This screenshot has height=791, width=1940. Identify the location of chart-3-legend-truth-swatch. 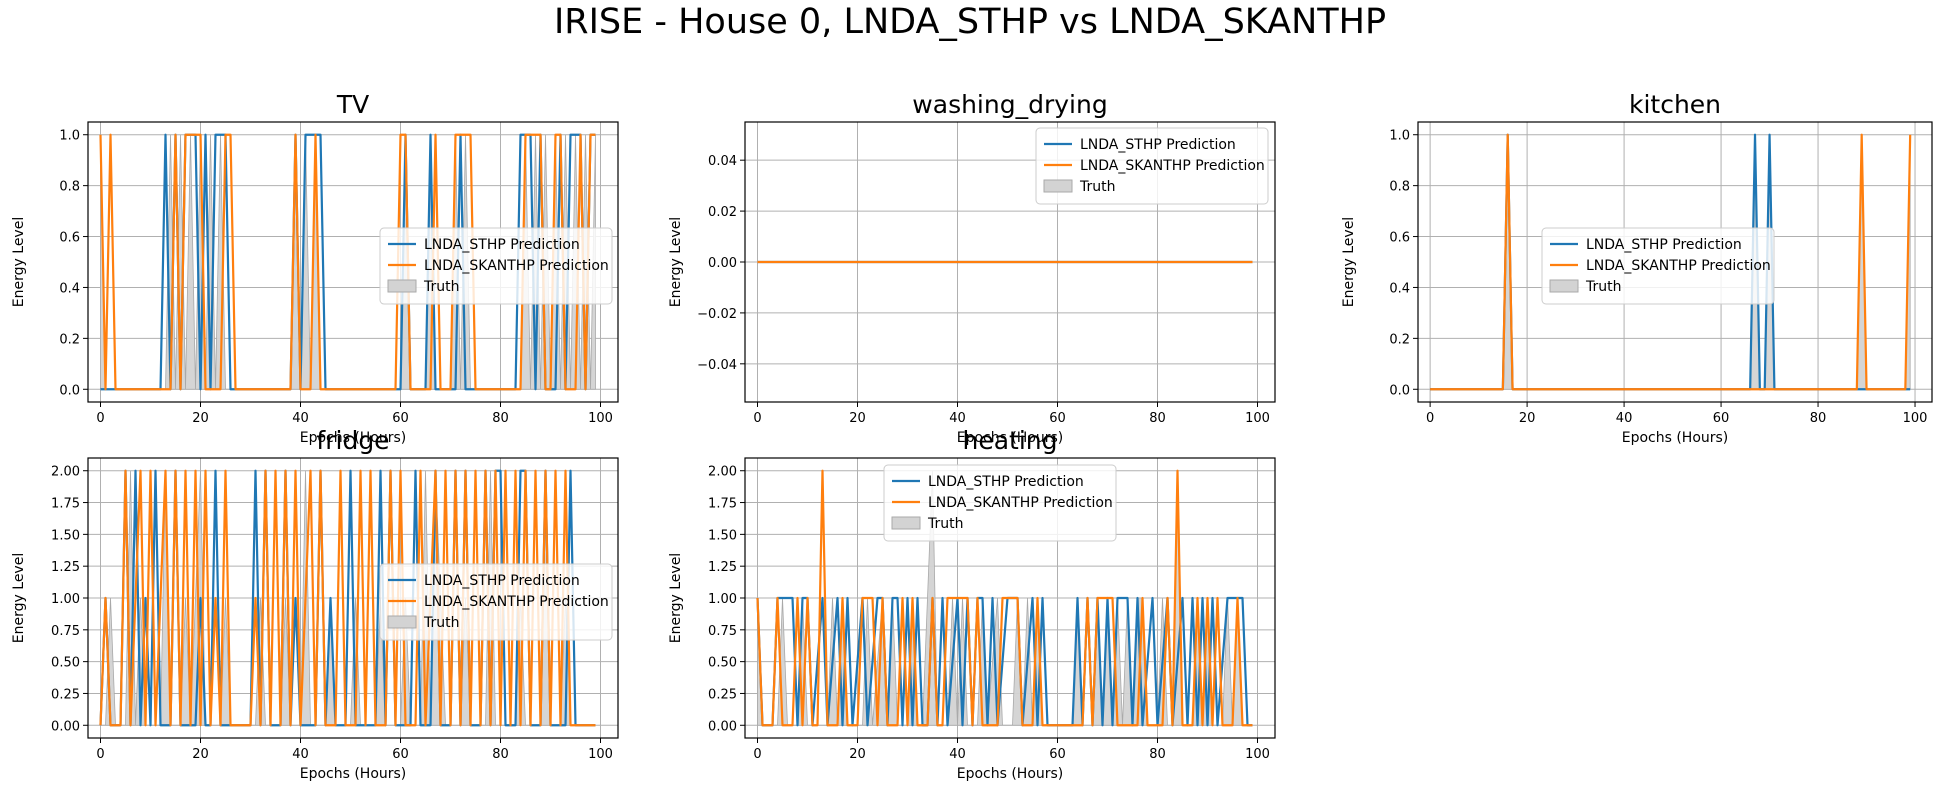
(1564, 286).